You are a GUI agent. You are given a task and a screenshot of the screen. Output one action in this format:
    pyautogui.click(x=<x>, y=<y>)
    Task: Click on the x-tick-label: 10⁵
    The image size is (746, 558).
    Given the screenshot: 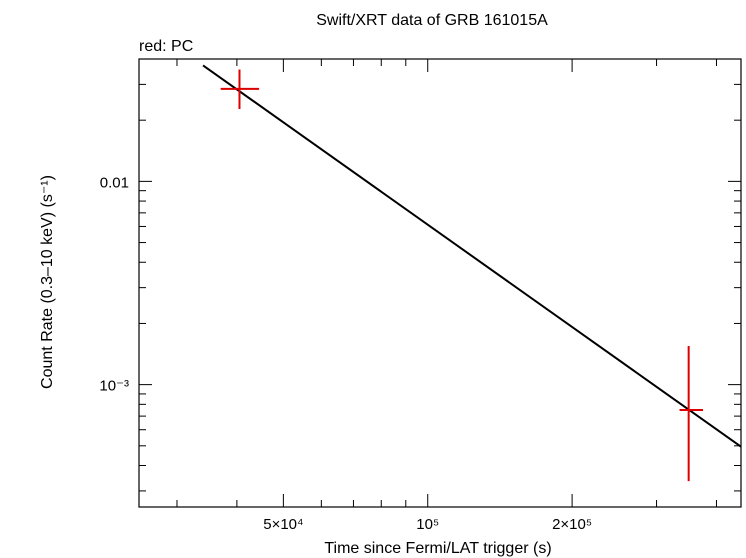 What is the action you would take?
    pyautogui.click(x=427, y=524)
    